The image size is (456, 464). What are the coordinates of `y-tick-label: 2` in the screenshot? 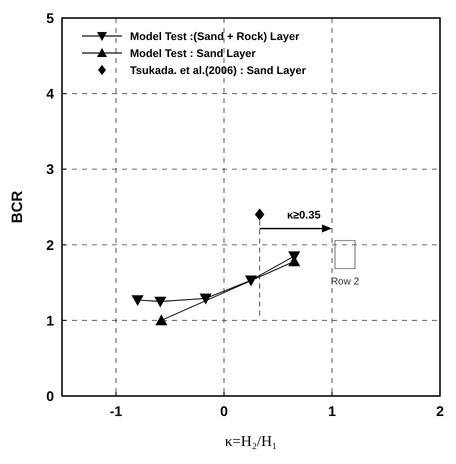 It's located at (50, 244).